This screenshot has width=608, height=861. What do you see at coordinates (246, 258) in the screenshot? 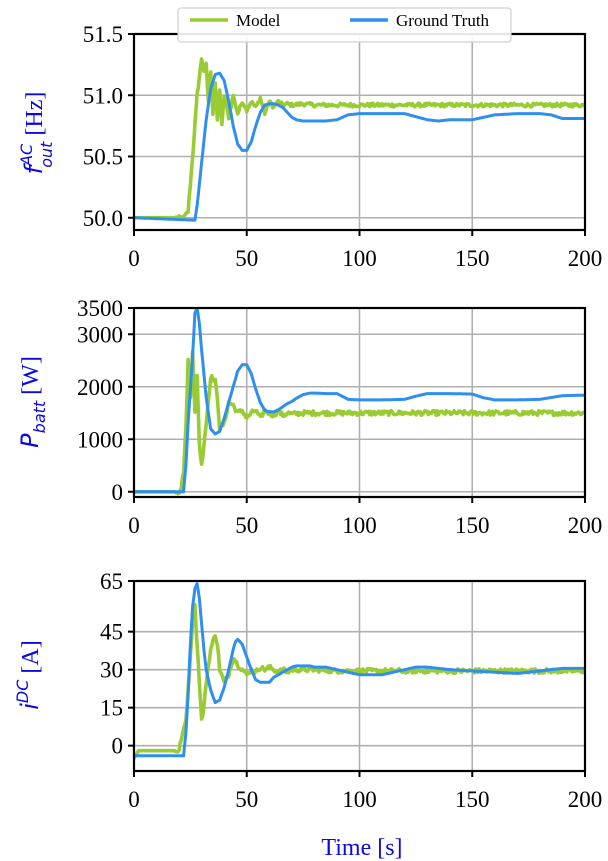
I see `freq-x-tick-label-50: 50` at bounding box center [246, 258].